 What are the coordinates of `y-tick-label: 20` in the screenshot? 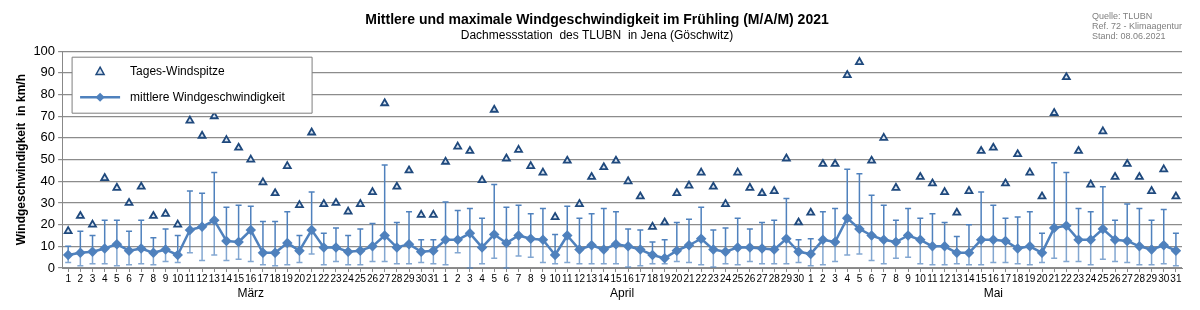 It's located at (48, 224).